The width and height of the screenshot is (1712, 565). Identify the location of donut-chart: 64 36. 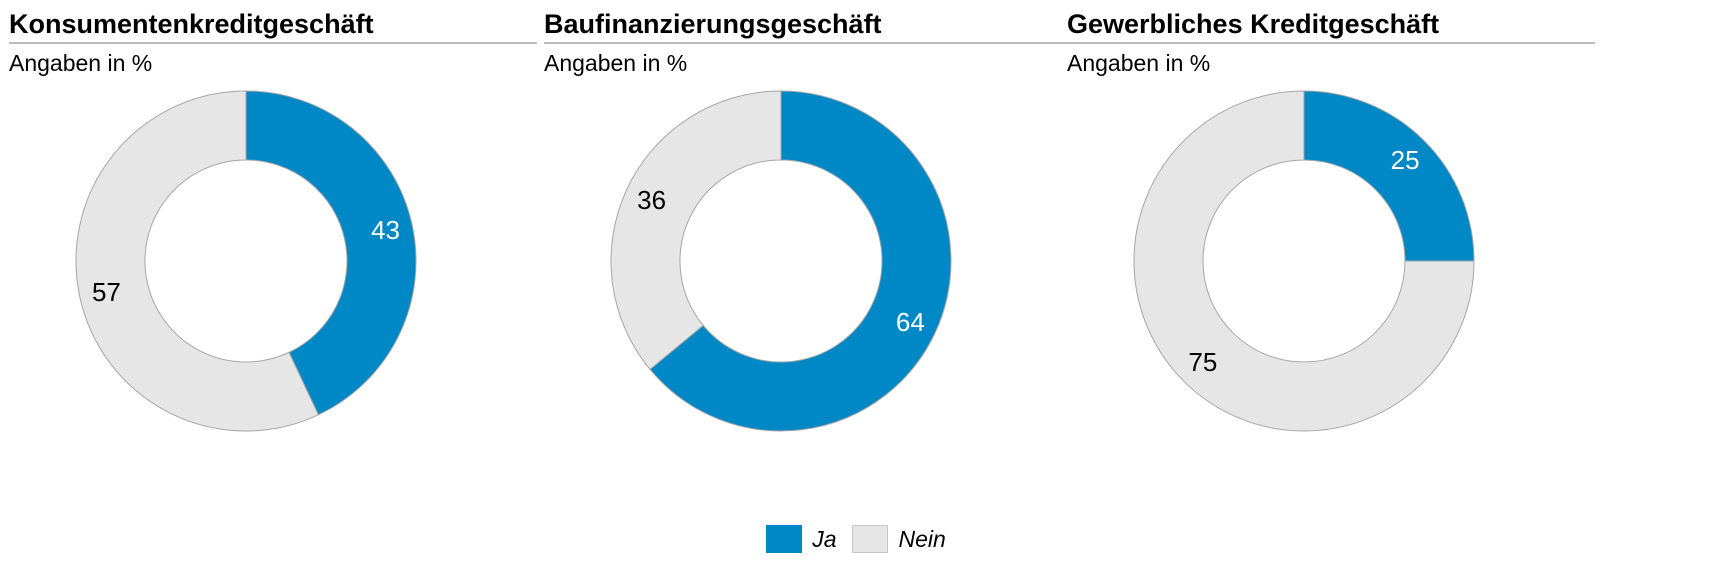
(781, 261).